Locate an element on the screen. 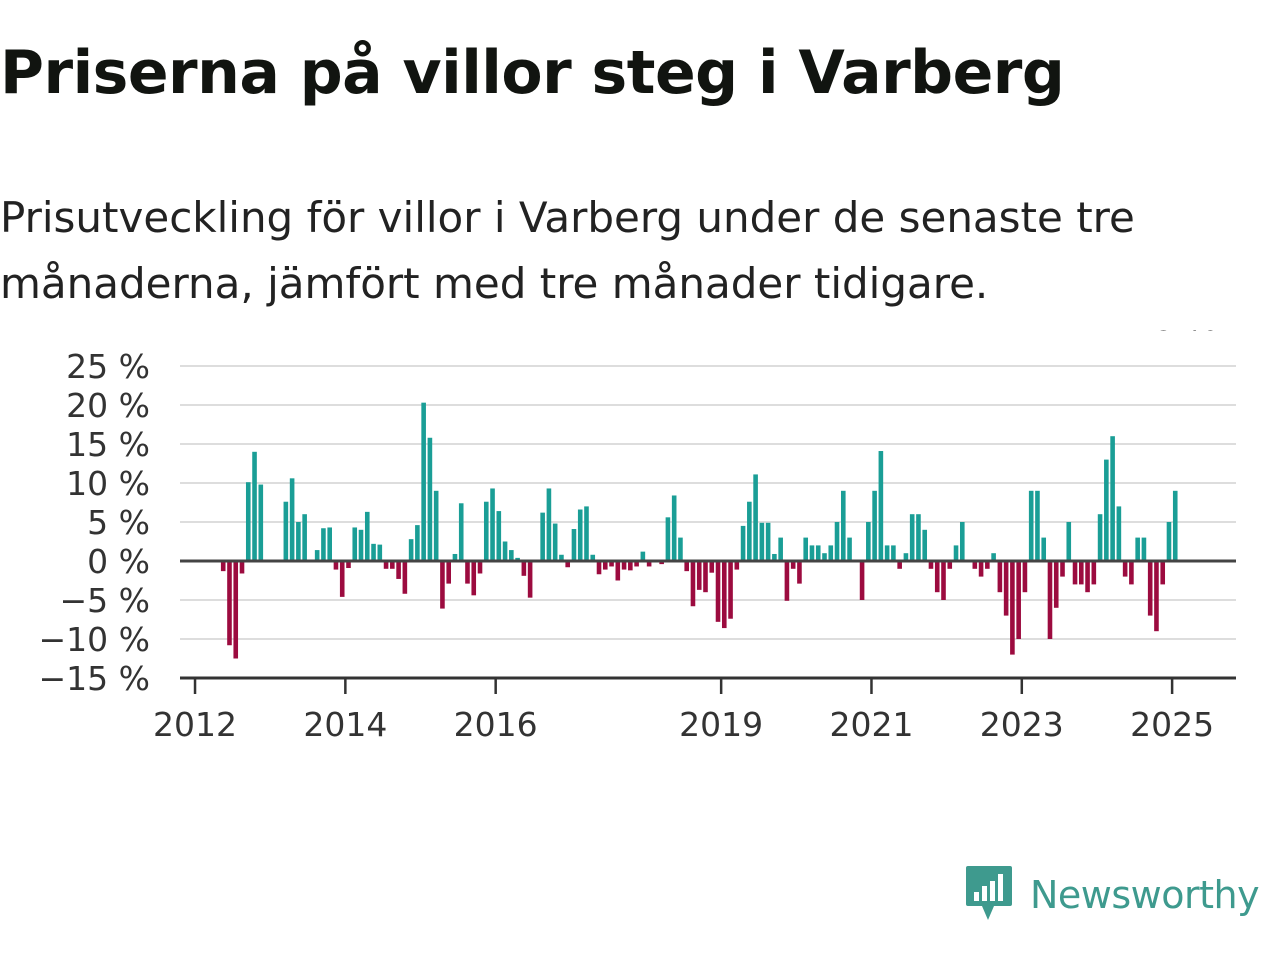 Image resolution: width=1280 pixels, height=960 pixels. x-tick-label: 2025 is located at coordinates (1172, 724).